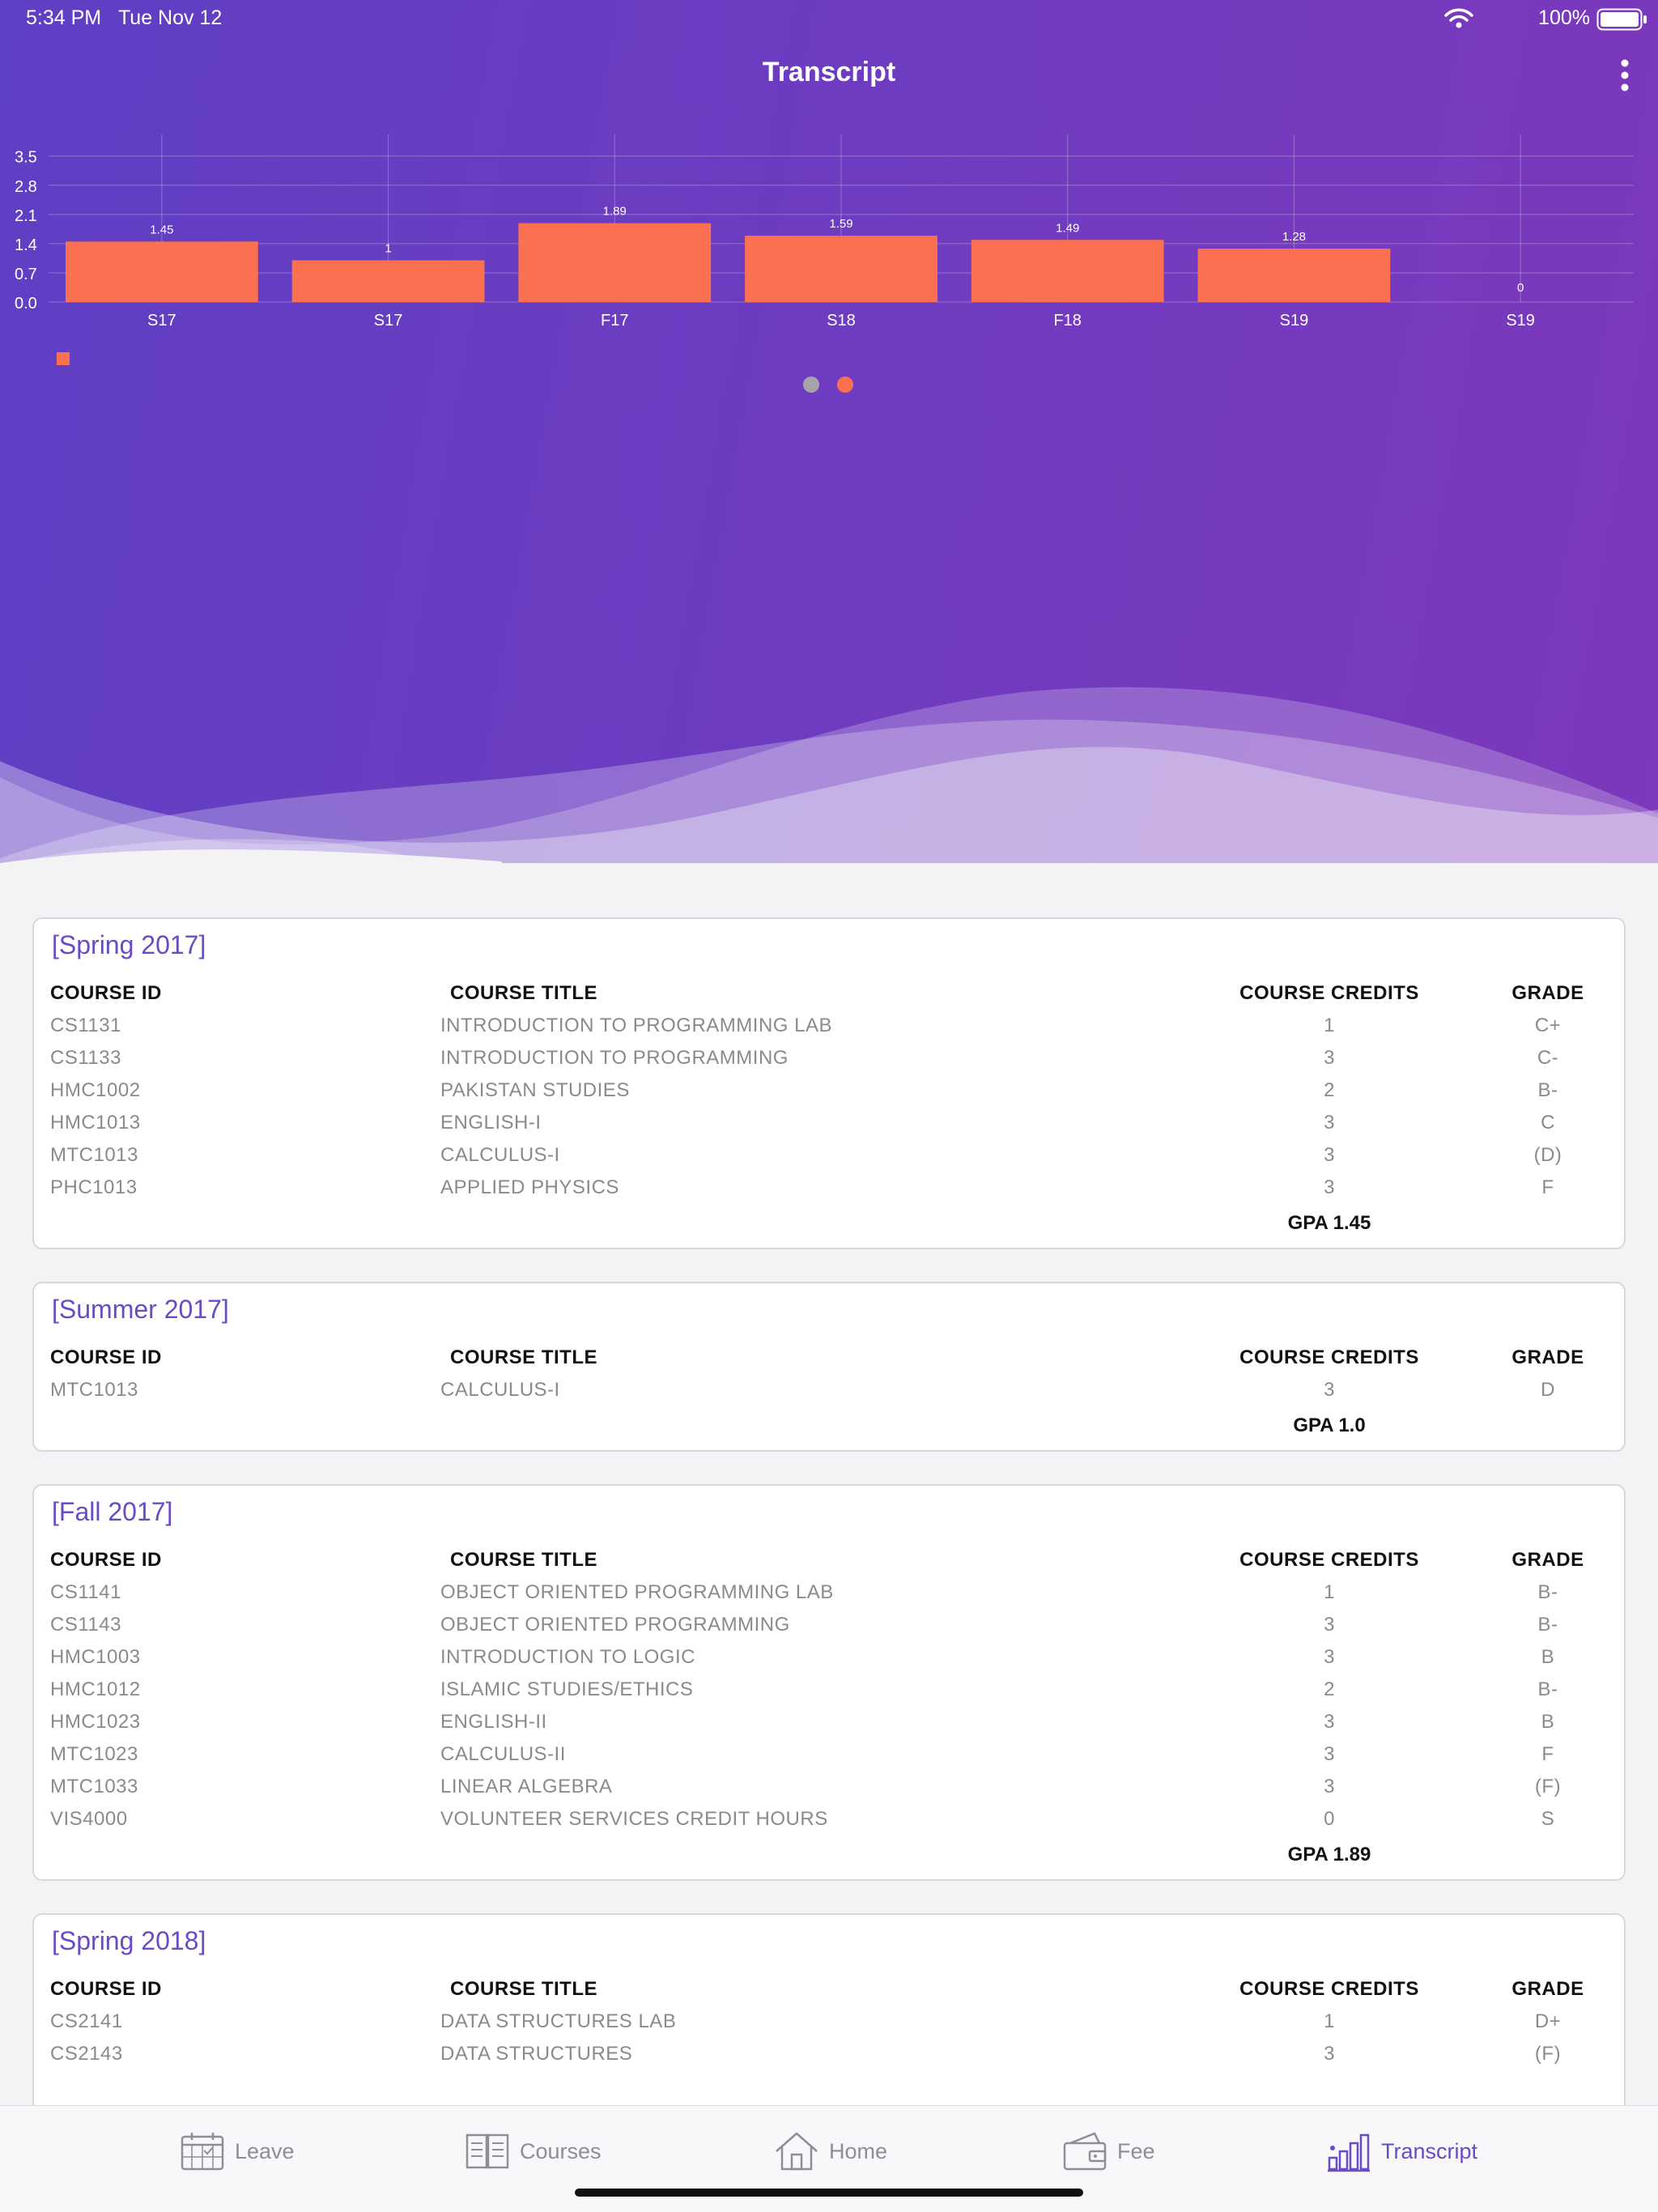 This screenshot has width=1658, height=2212. I want to click on tab-leave-label: Leave, so click(265, 2150).